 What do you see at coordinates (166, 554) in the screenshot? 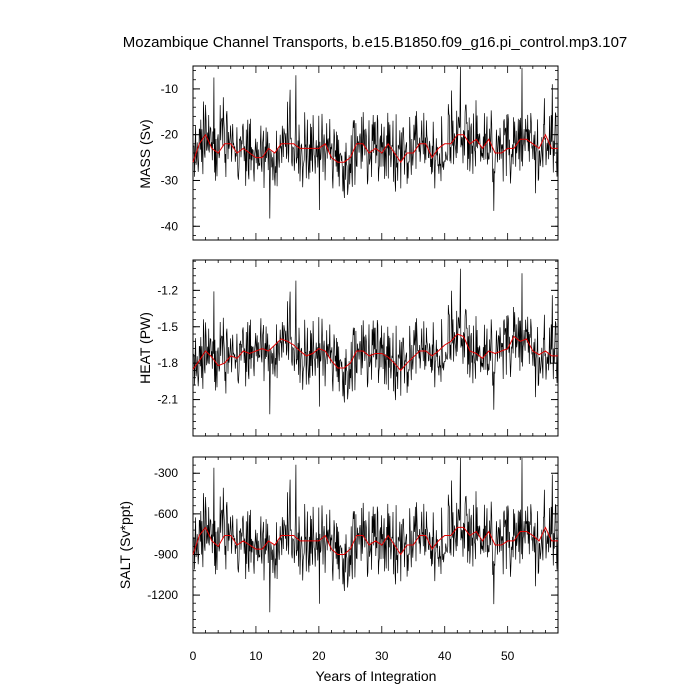
I see `salt-y-tick-label: -900` at bounding box center [166, 554].